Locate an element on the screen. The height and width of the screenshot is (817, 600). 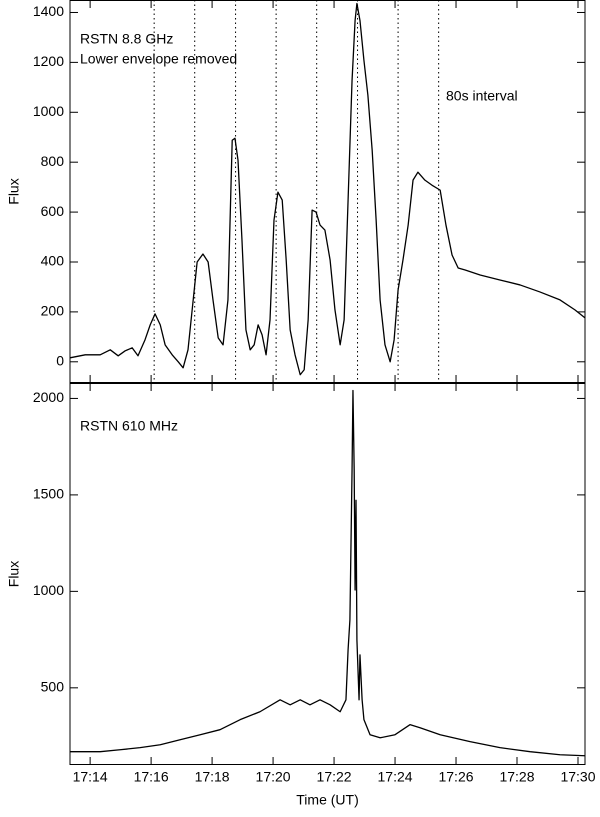
x-tick-label: 17:14 is located at coordinates (90, 777).